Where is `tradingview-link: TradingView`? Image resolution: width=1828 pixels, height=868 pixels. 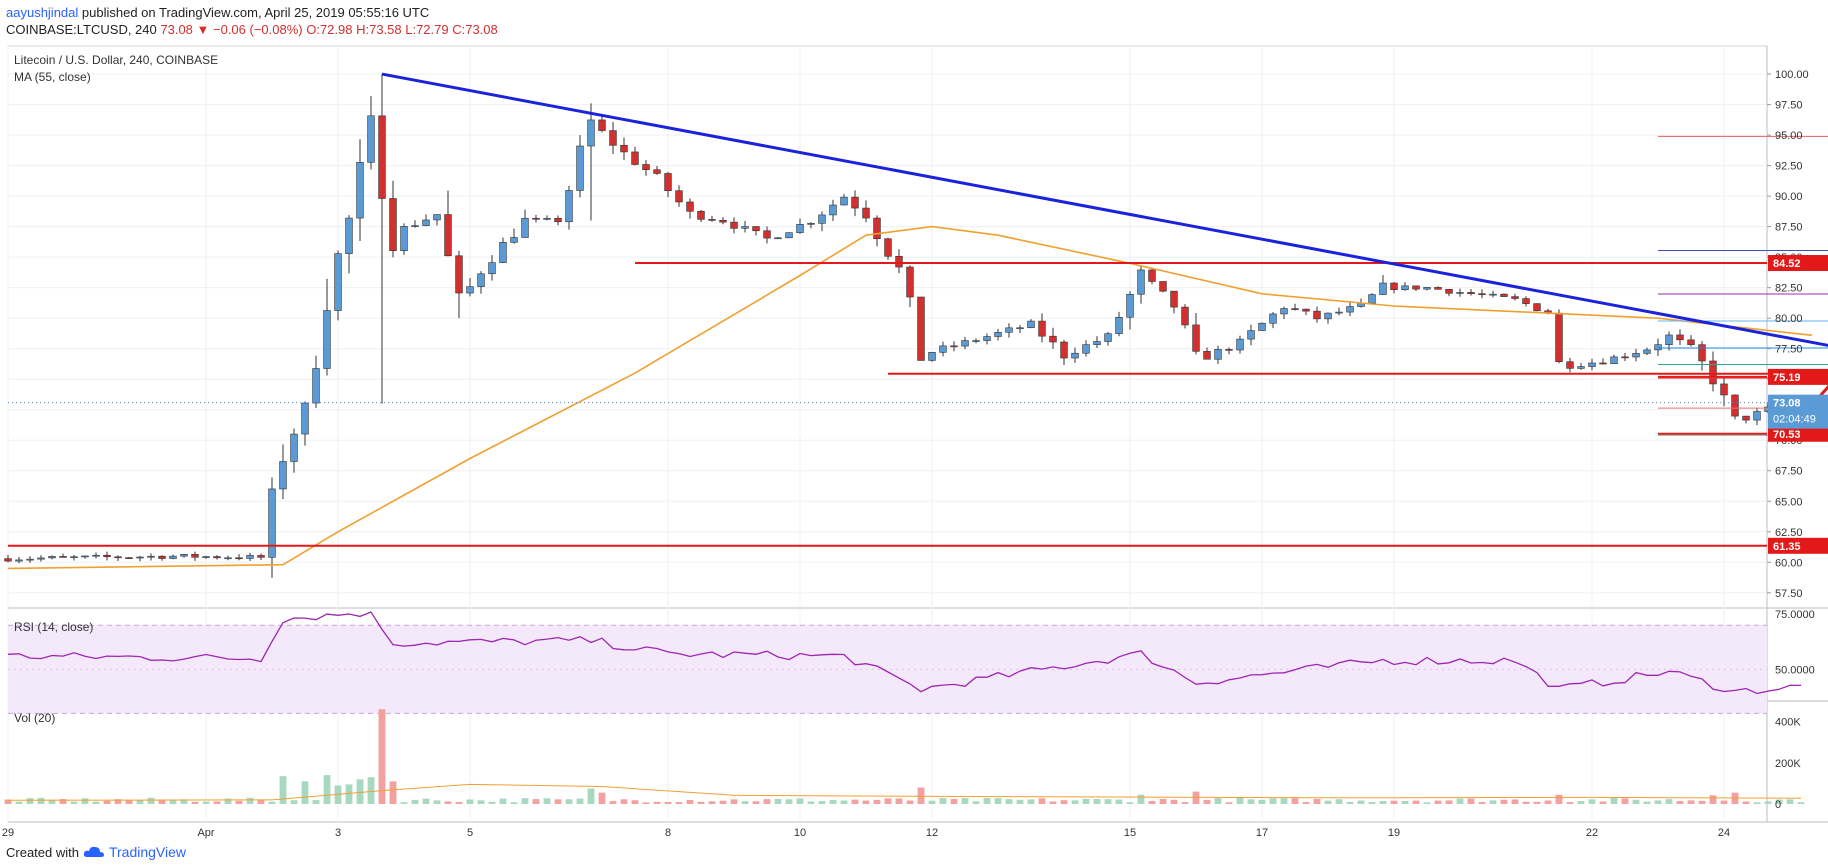 tradingview-link: TradingView is located at coordinates (147, 852).